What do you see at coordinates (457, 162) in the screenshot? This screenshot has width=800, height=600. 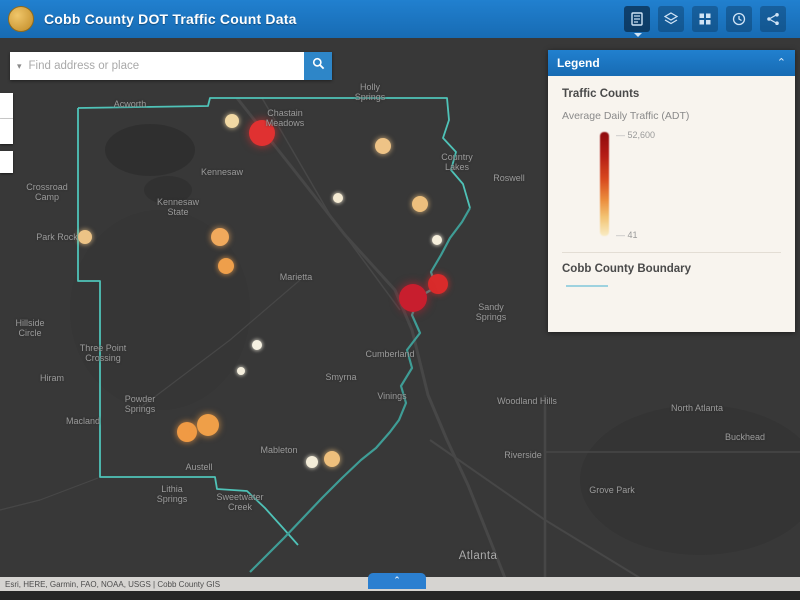 I see `place-label: Country Lakes` at bounding box center [457, 162].